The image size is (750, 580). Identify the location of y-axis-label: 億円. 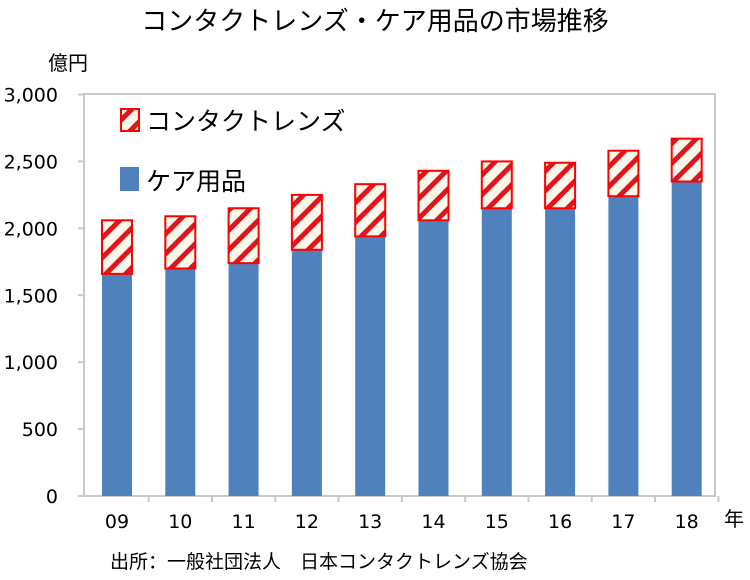
(68, 63).